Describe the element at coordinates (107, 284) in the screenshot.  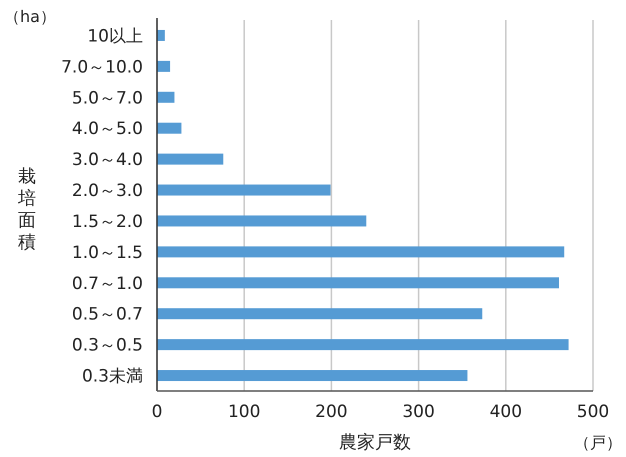
I see `y-tick-label: 0.7～1.0` at that location.